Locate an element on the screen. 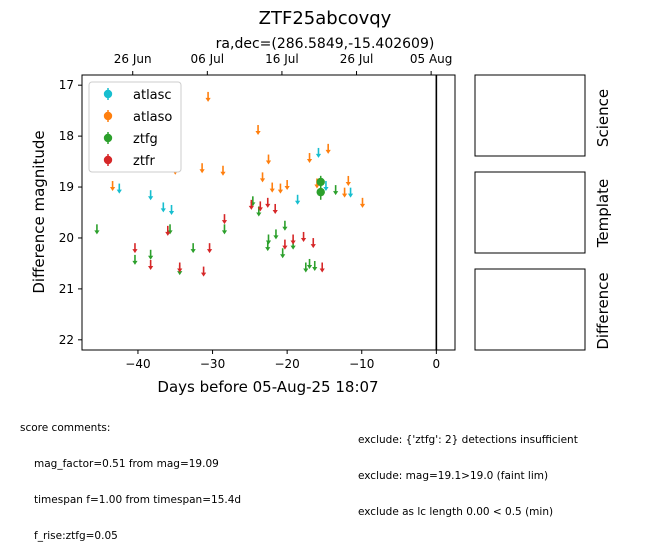  x-tick-label: −10 is located at coordinates (361, 364).